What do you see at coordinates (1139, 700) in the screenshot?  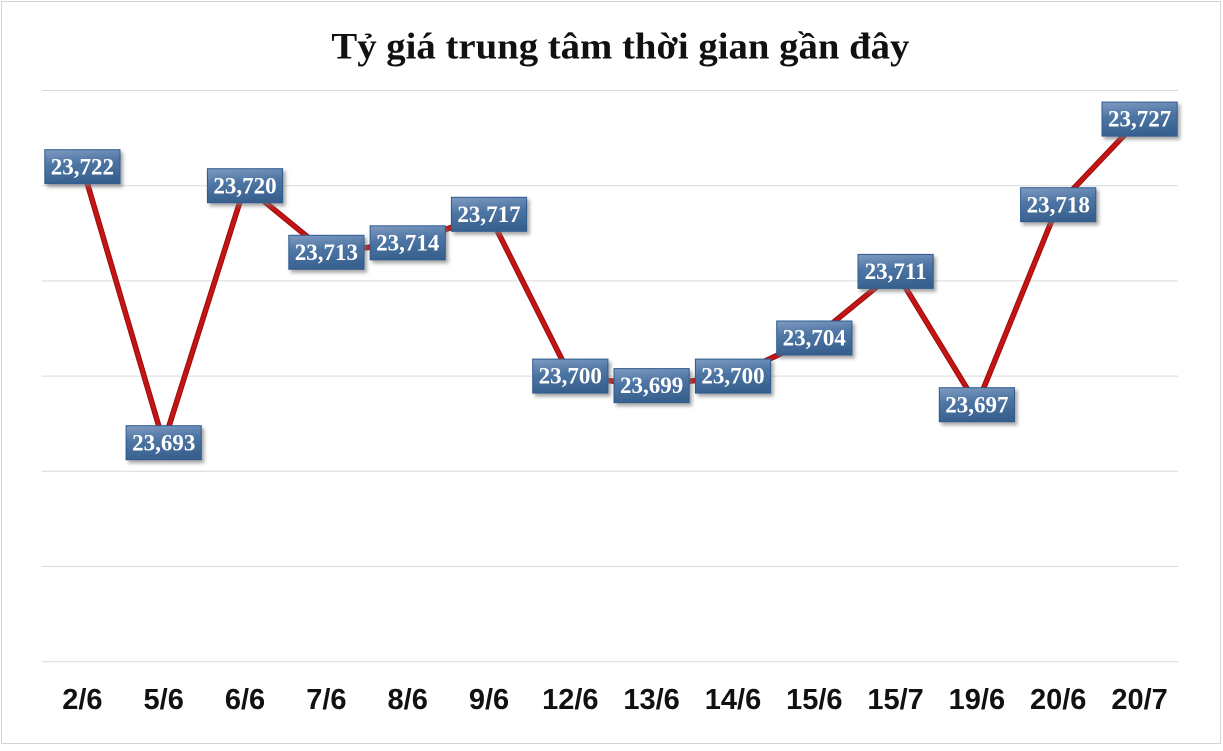 I see `svg-text: 20/7` at bounding box center [1139, 700].